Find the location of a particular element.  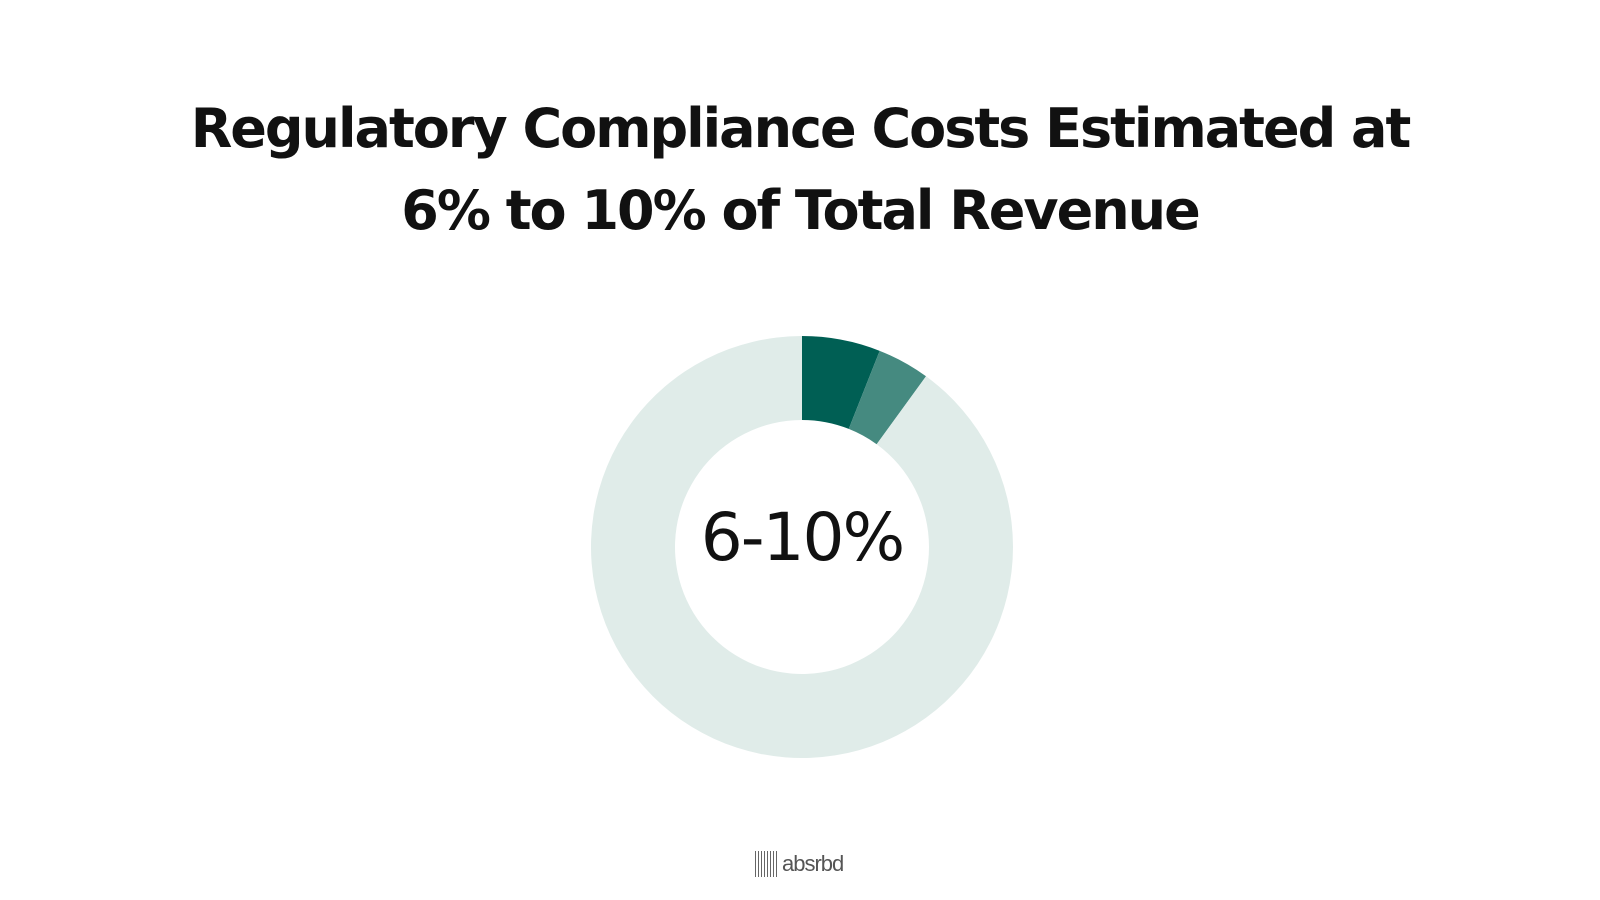

brand-logo-text: absrbd is located at coordinates (813, 863).